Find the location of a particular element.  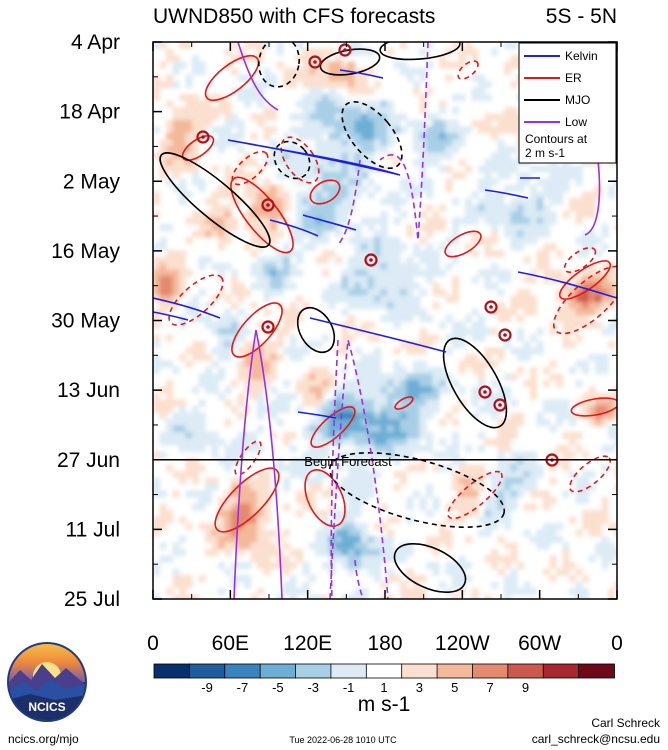

author-email: carl_schreck@ncsu.edu is located at coordinates (596, 739).